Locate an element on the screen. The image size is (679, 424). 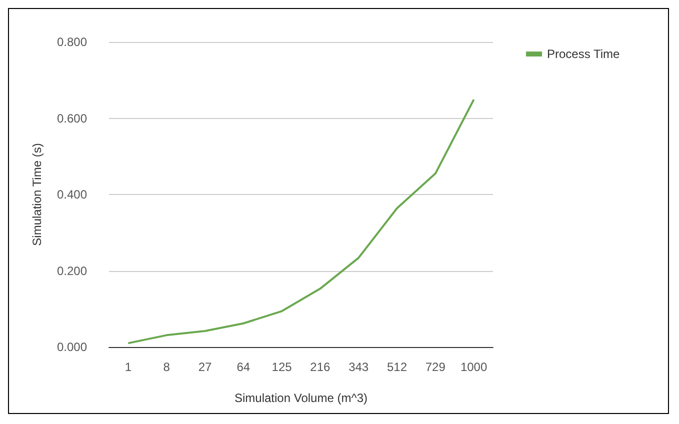
legend-label: Process Time is located at coordinates (583, 54).